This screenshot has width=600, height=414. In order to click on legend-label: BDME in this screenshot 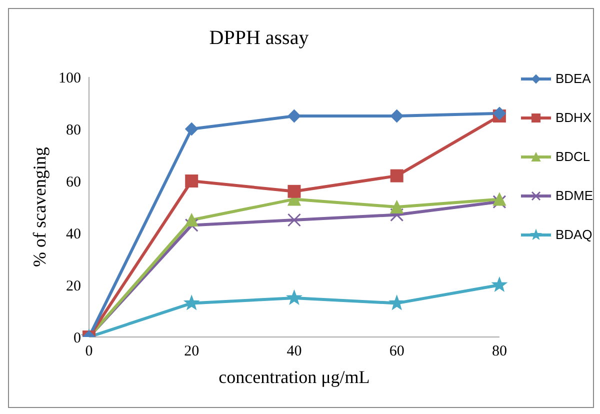, I will do `click(574, 195)`.